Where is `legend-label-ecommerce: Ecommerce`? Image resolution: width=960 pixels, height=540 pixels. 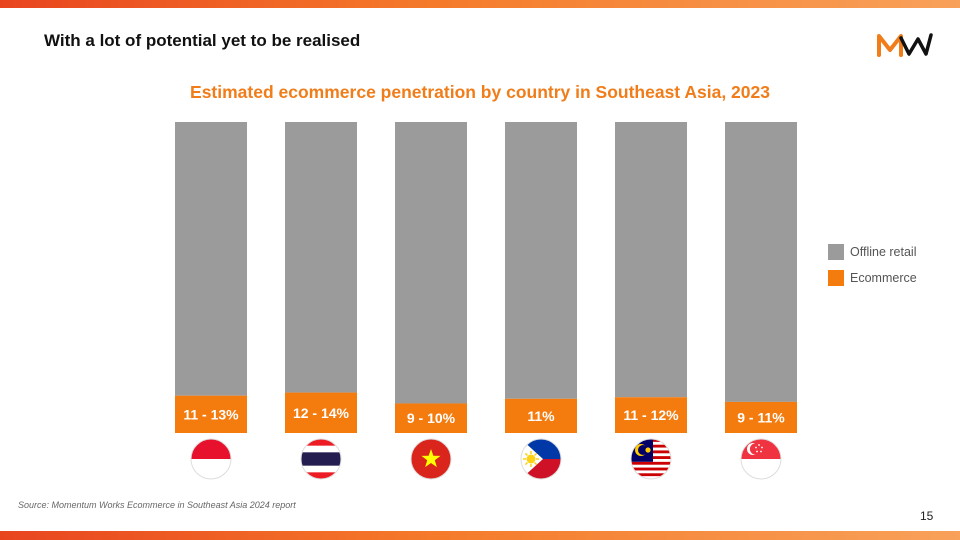 legend-label-ecommerce: Ecommerce is located at coordinates (883, 278).